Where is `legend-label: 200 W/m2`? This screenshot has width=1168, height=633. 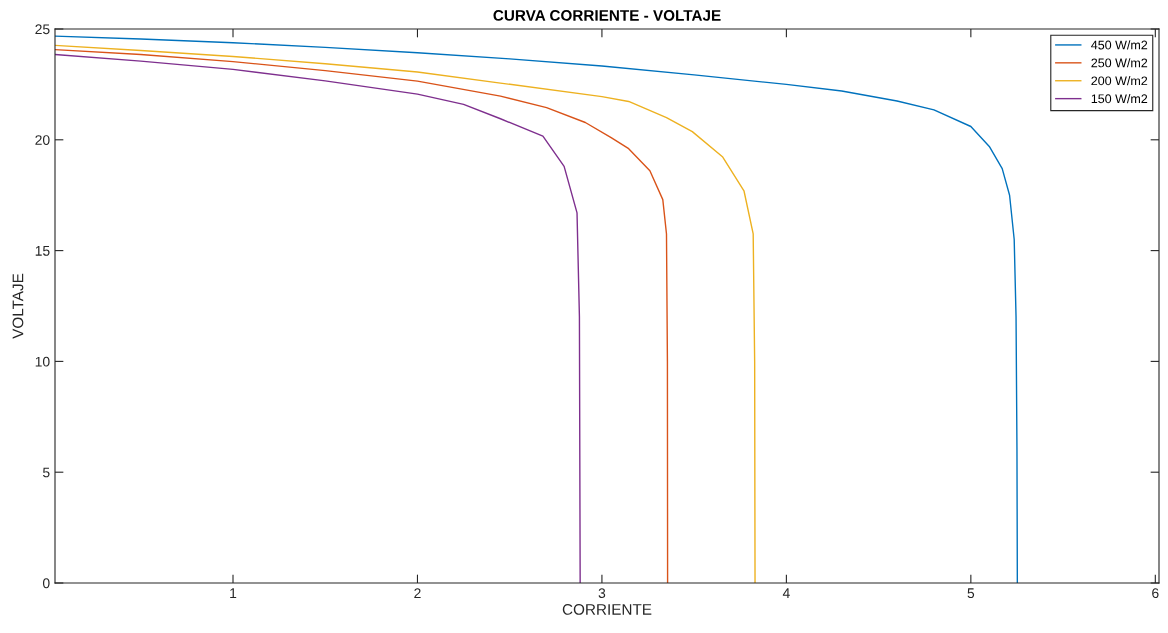
legend-label: 200 W/m2 is located at coordinates (1119, 81).